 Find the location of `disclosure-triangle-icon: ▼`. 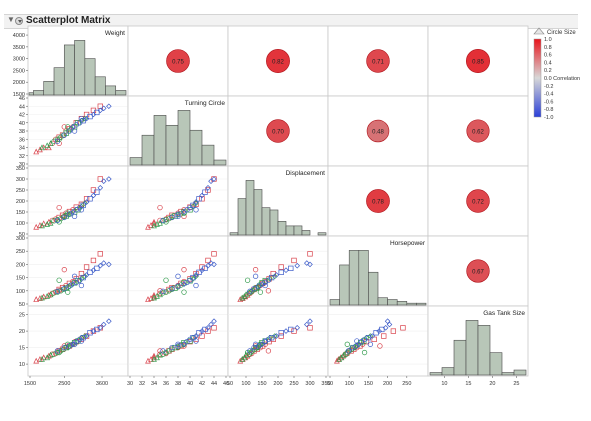

disclosure-triangle-icon: ▼ is located at coordinates (11, 19).